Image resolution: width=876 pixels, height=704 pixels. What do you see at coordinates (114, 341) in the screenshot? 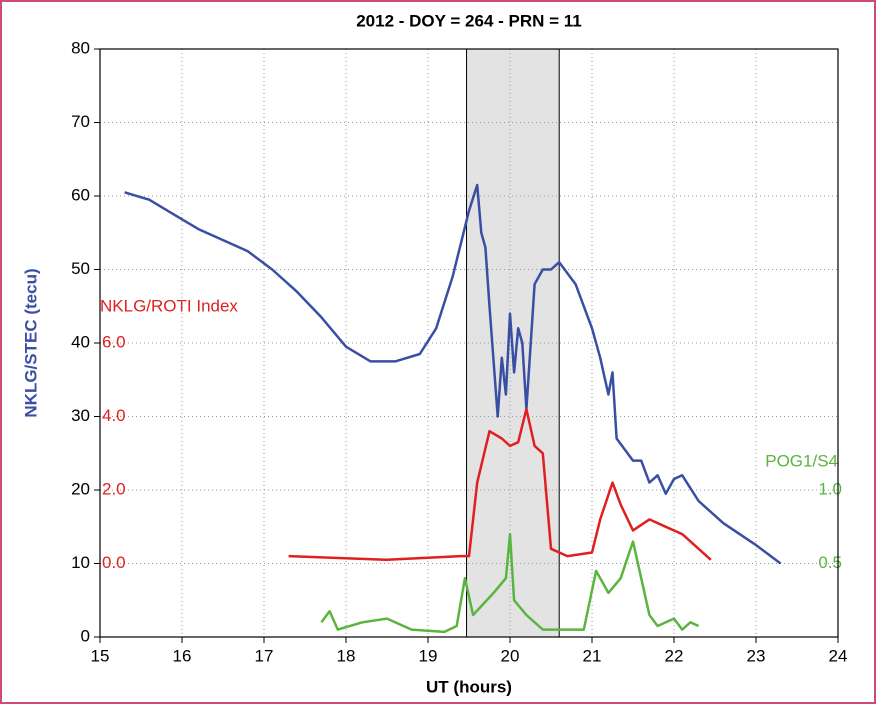
I see `y2-tick-label: 6.0` at bounding box center [114, 341].